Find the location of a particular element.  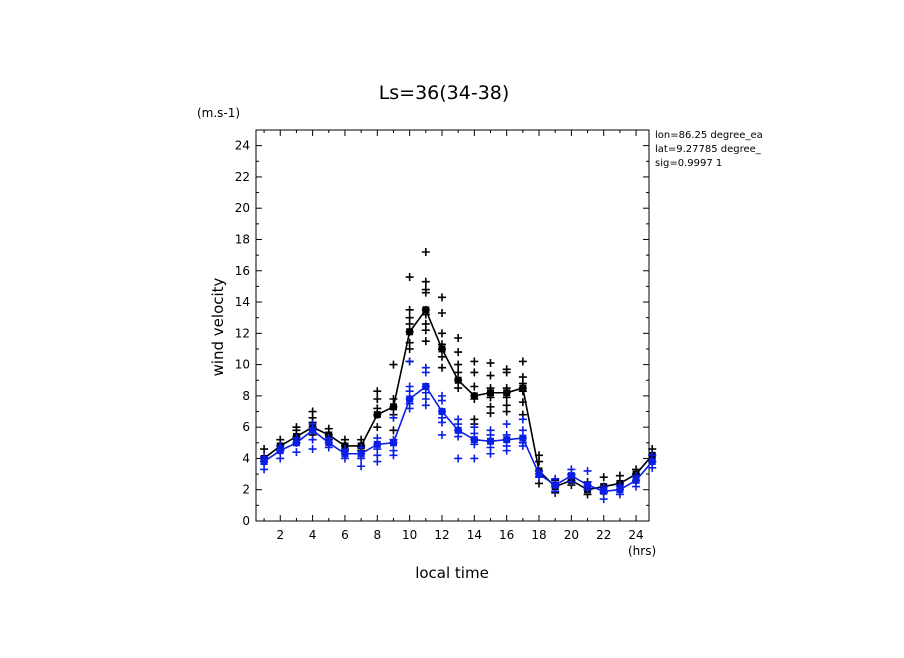

y-tick-label: 18 is located at coordinates (242, 239).